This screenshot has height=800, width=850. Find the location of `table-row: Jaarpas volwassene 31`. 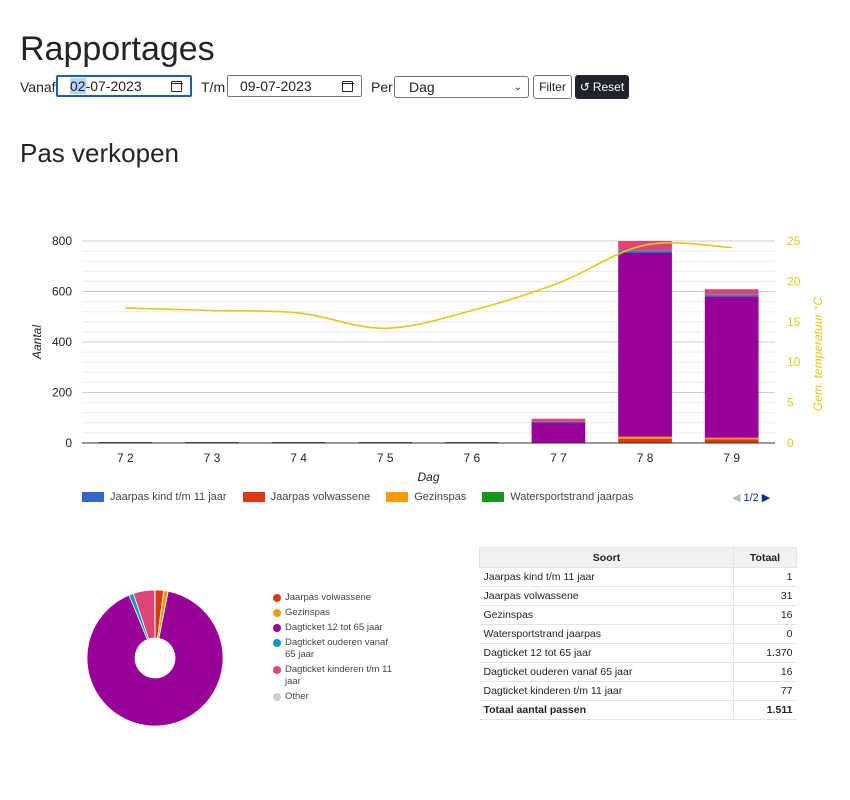

table-row: Jaarpas volwassene 31 is located at coordinates (638, 596).